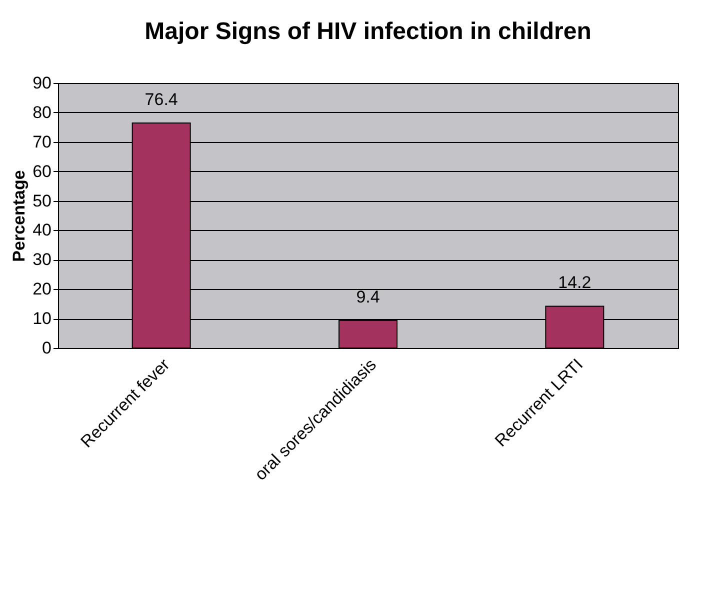  Describe the element at coordinates (42, 112) in the screenshot. I see `y-tick-label: 80` at that location.